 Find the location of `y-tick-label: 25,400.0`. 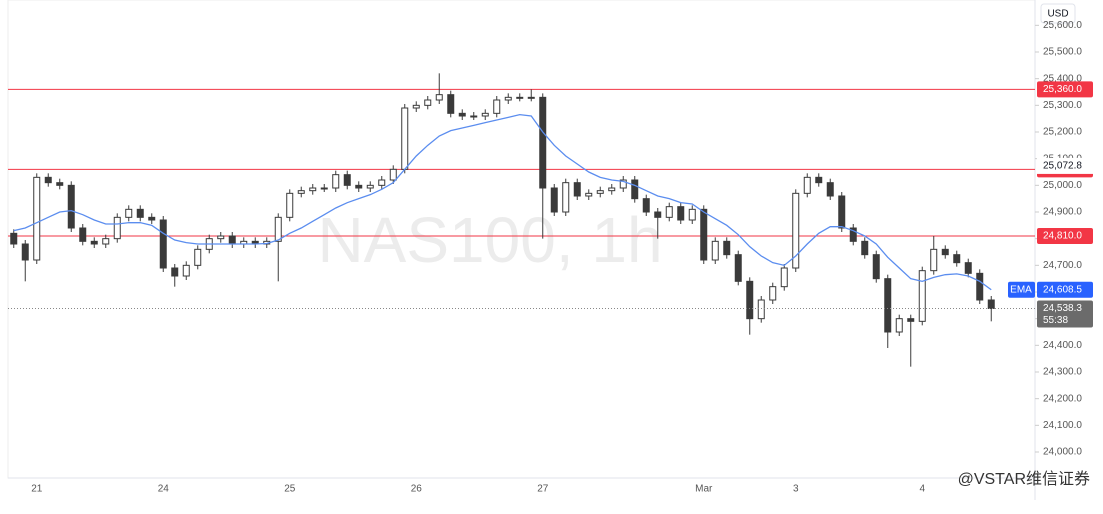

y-tick-label: 25,400.0 is located at coordinates (1062, 78).